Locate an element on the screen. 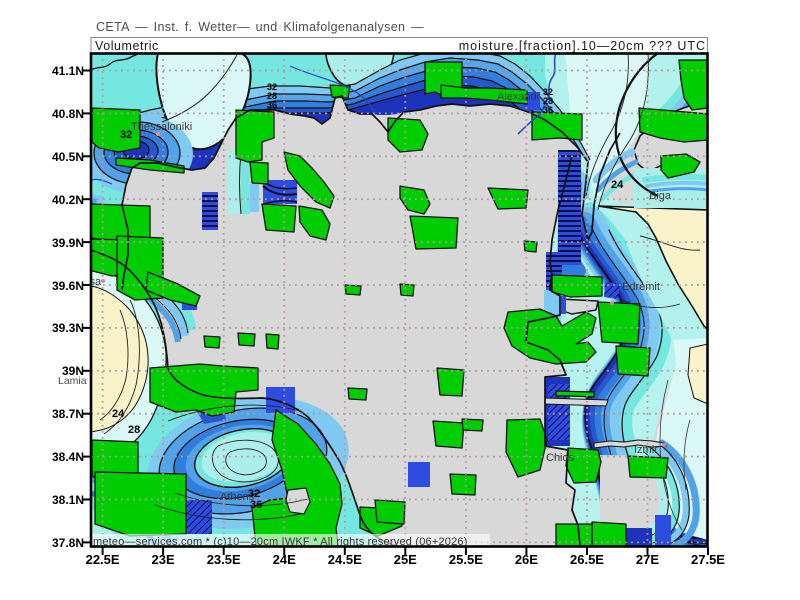  svg-text: 38.7N is located at coordinates (68, 414).